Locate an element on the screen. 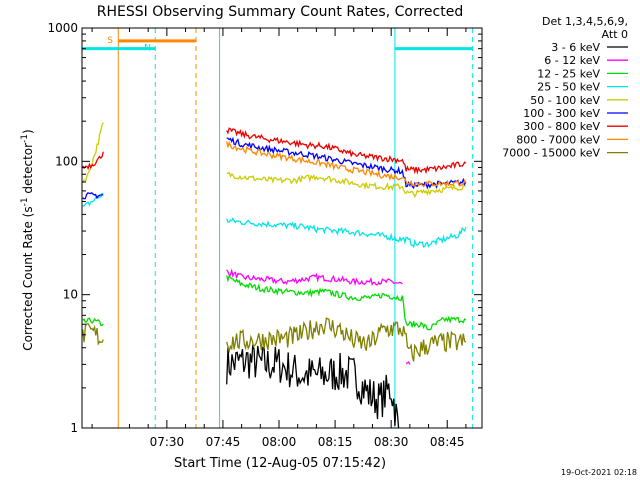  state-bar-label-1: S is located at coordinates (110, 41).